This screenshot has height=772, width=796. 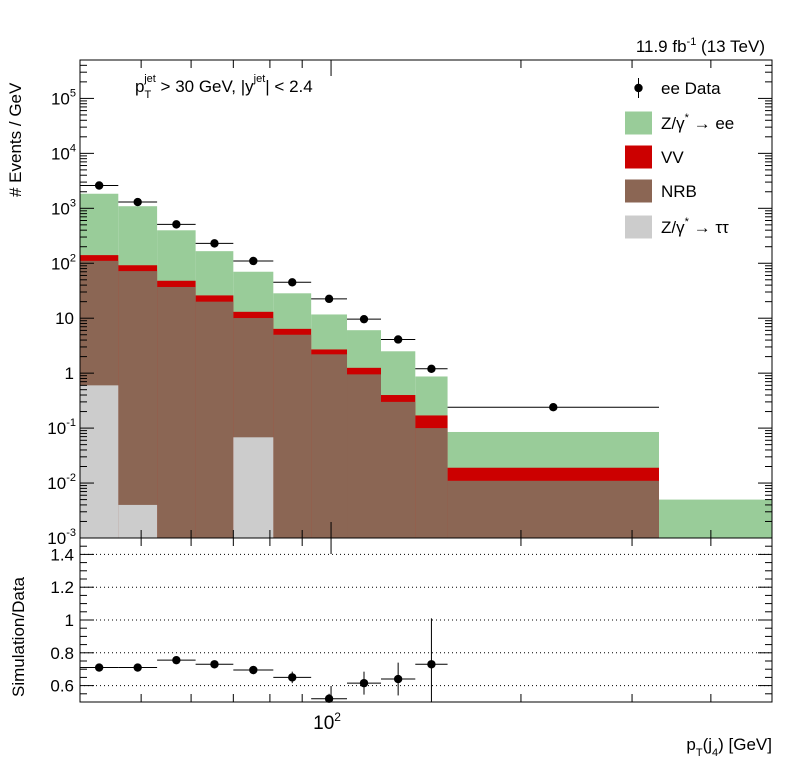 I want to click on legend-label: VV, so click(x=672, y=157).